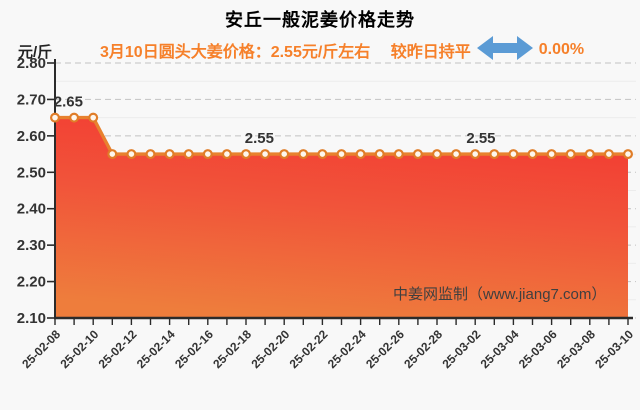  What do you see at coordinates (35, 52) in the screenshot?
I see `y-axis-unit-label: 元/斤` at bounding box center [35, 52].